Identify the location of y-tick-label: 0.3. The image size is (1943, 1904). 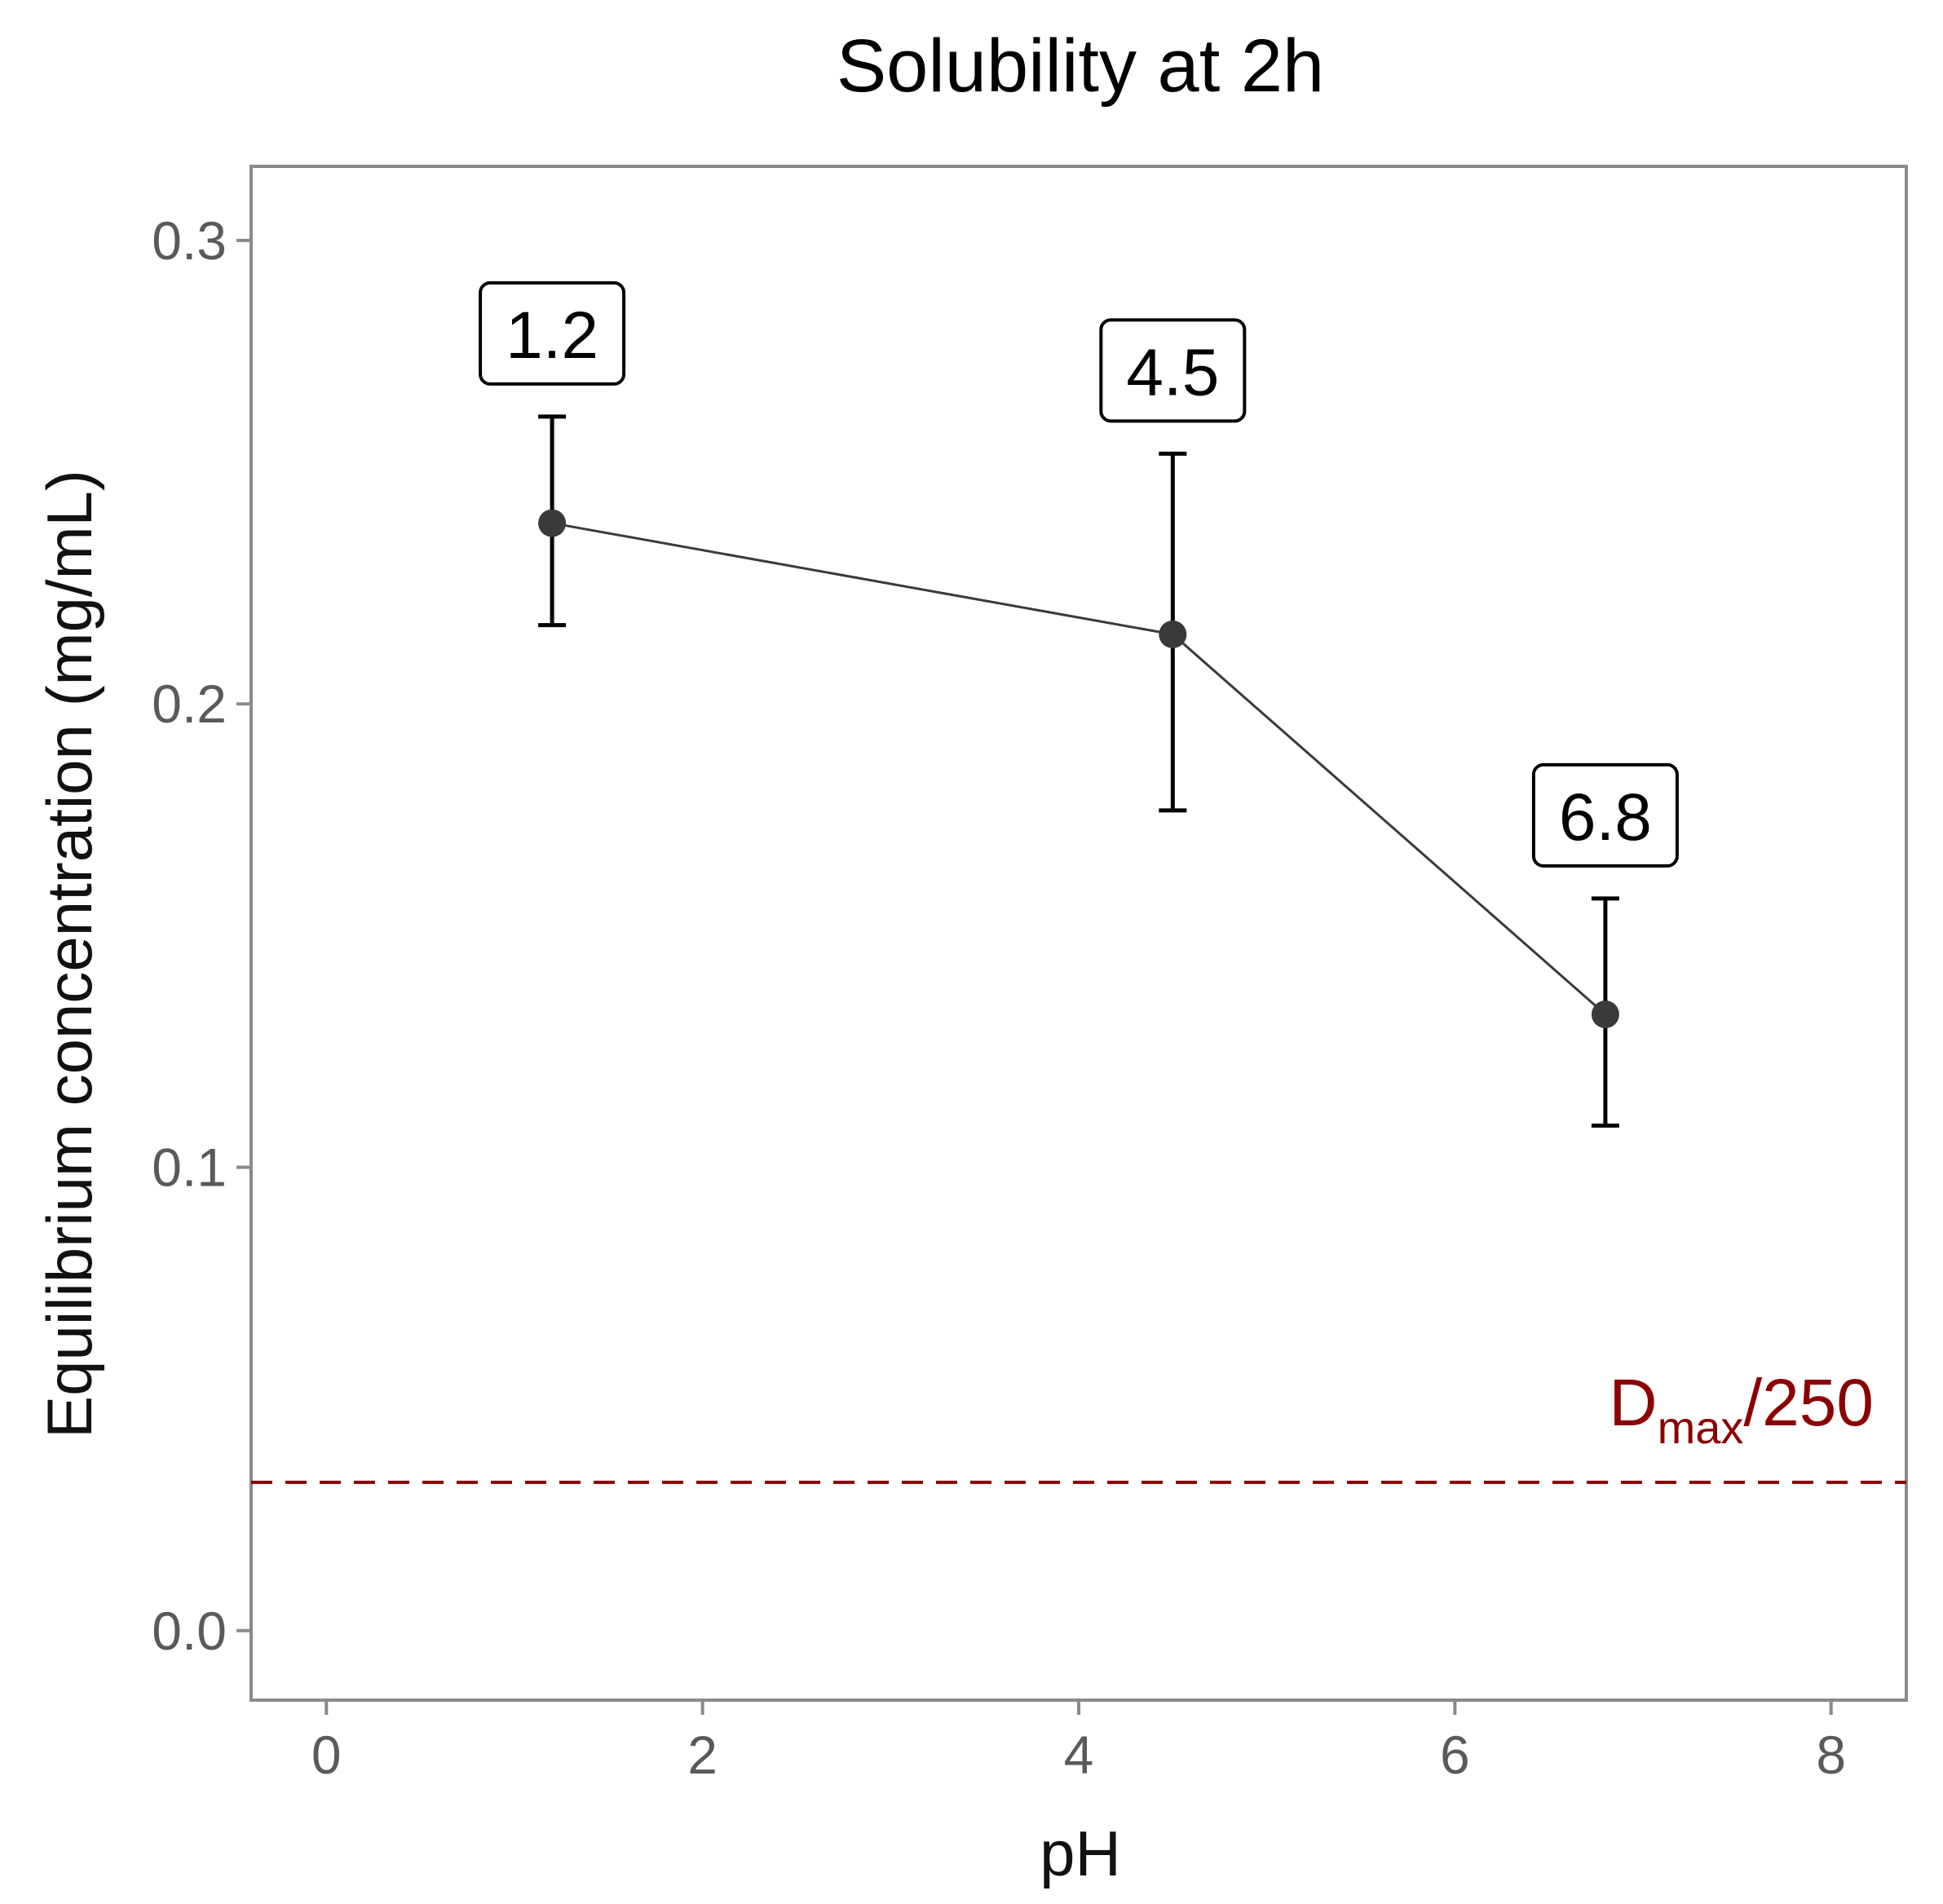
(189, 241).